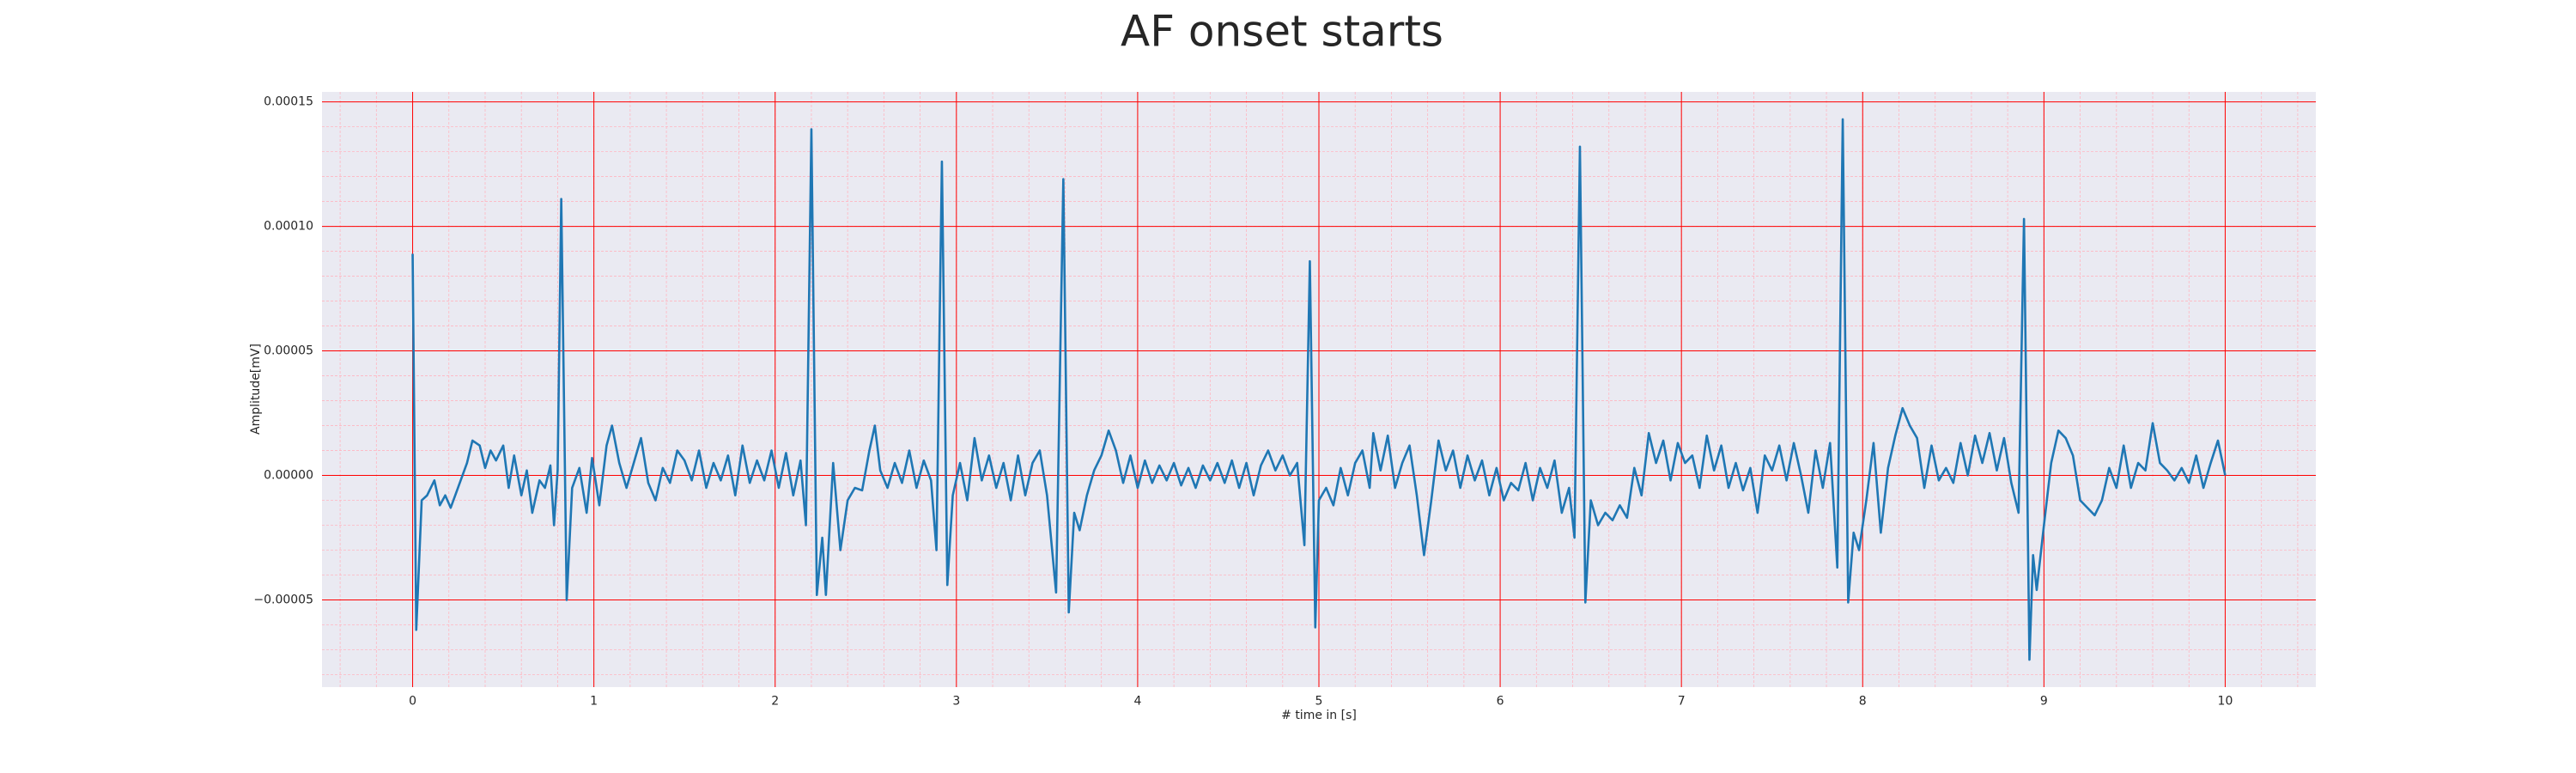  What do you see at coordinates (1500, 702) in the screenshot?
I see `x-tick-label: 6` at bounding box center [1500, 702].